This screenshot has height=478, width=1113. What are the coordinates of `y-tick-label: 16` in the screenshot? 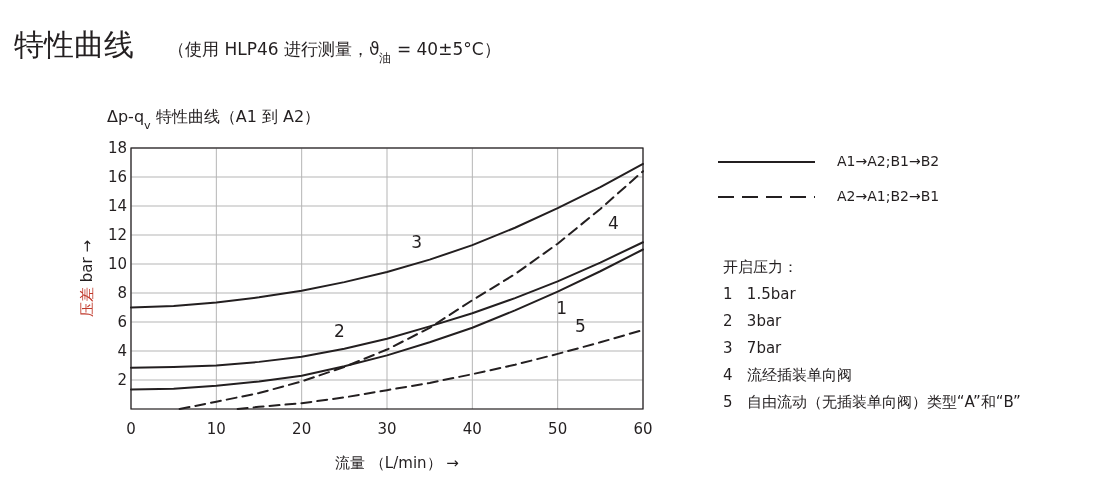 It's located at (117, 177).